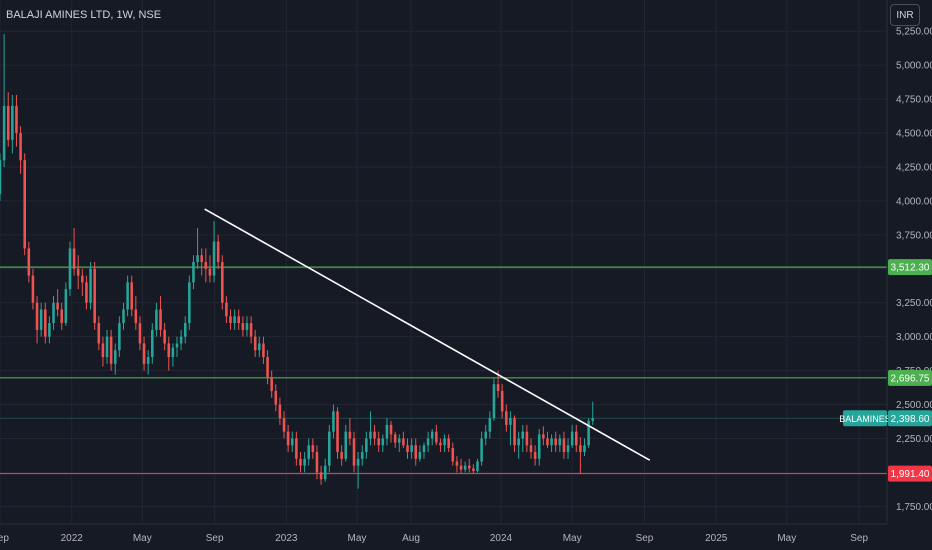 Image resolution: width=932 pixels, height=550 pixels. What do you see at coordinates (914, 439) in the screenshot?
I see `y-tick-label: 2,250.00` at bounding box center [914, 439].